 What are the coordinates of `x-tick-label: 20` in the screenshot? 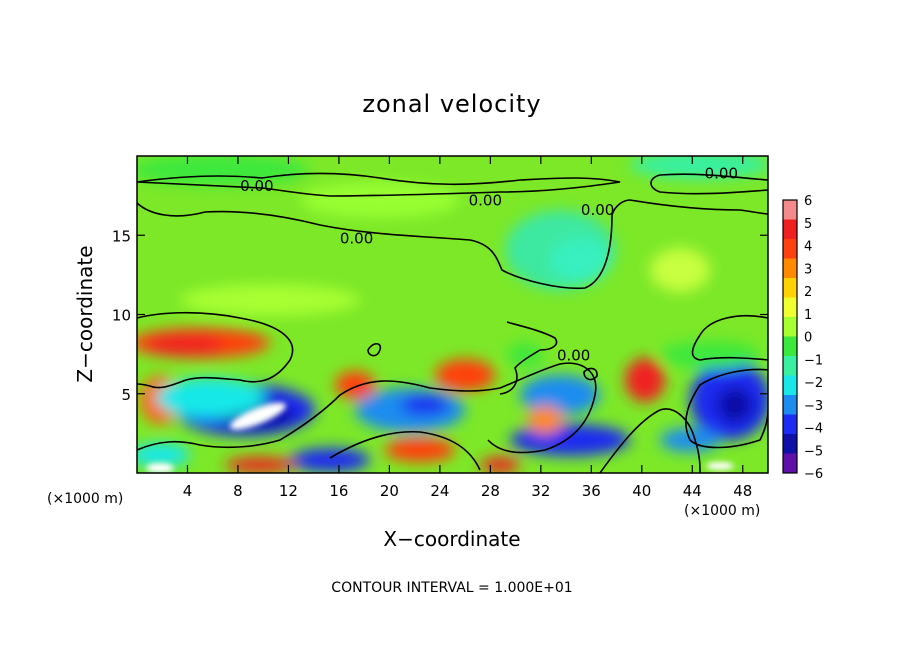 It's located at (389, 491).